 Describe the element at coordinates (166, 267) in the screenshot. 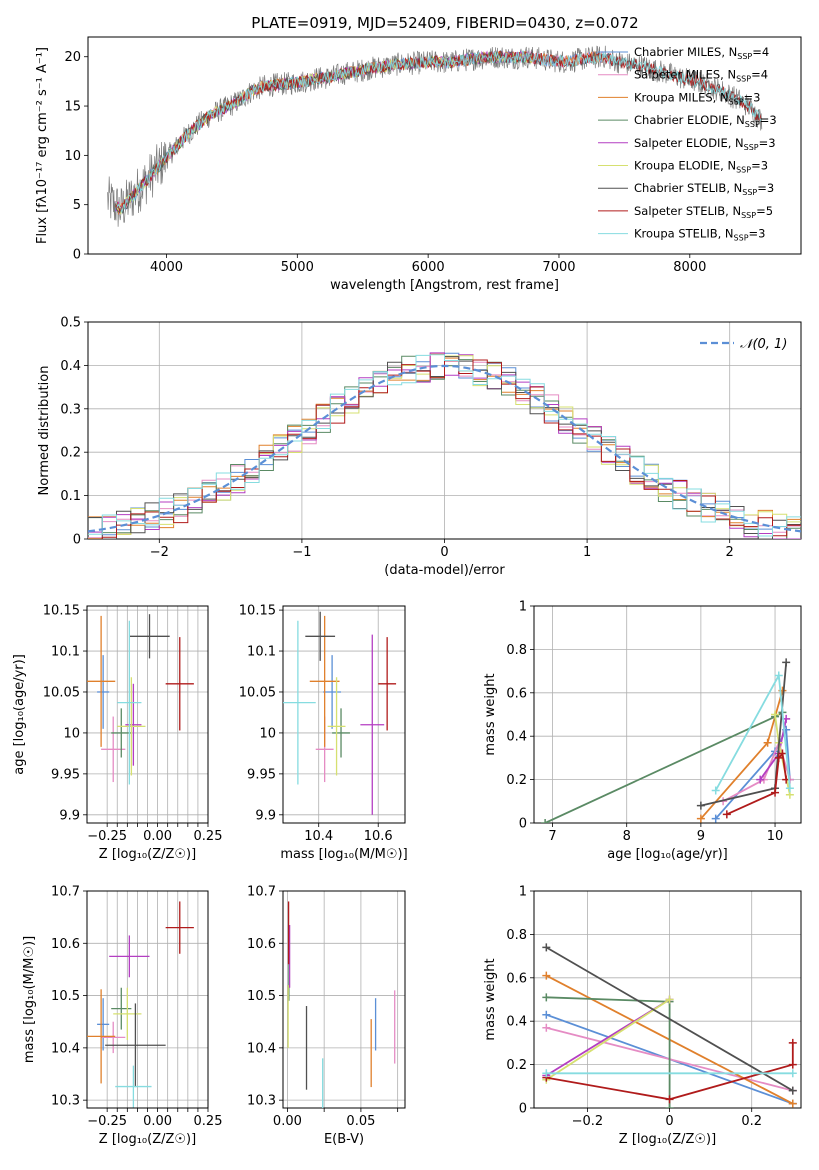

I see `x-tick-label: 4000` at that location.